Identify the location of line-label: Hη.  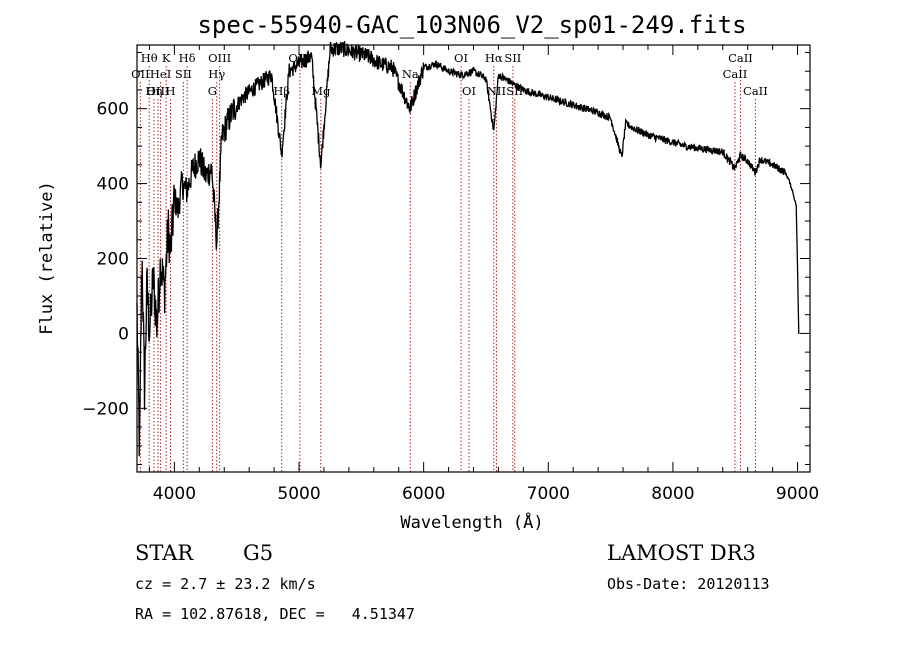
(153, 91).